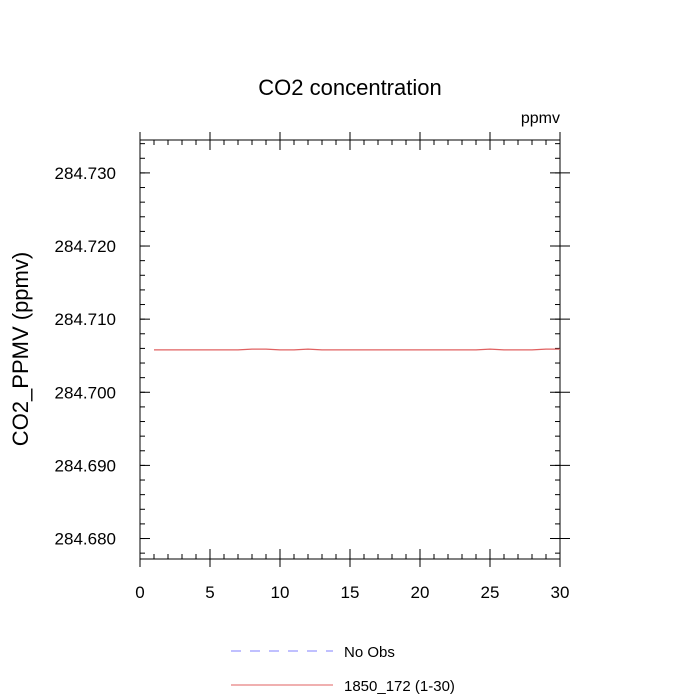  Describe the element at coordinates (540, 118) in the screenshot. I see `units-label: ppmv` at that location.